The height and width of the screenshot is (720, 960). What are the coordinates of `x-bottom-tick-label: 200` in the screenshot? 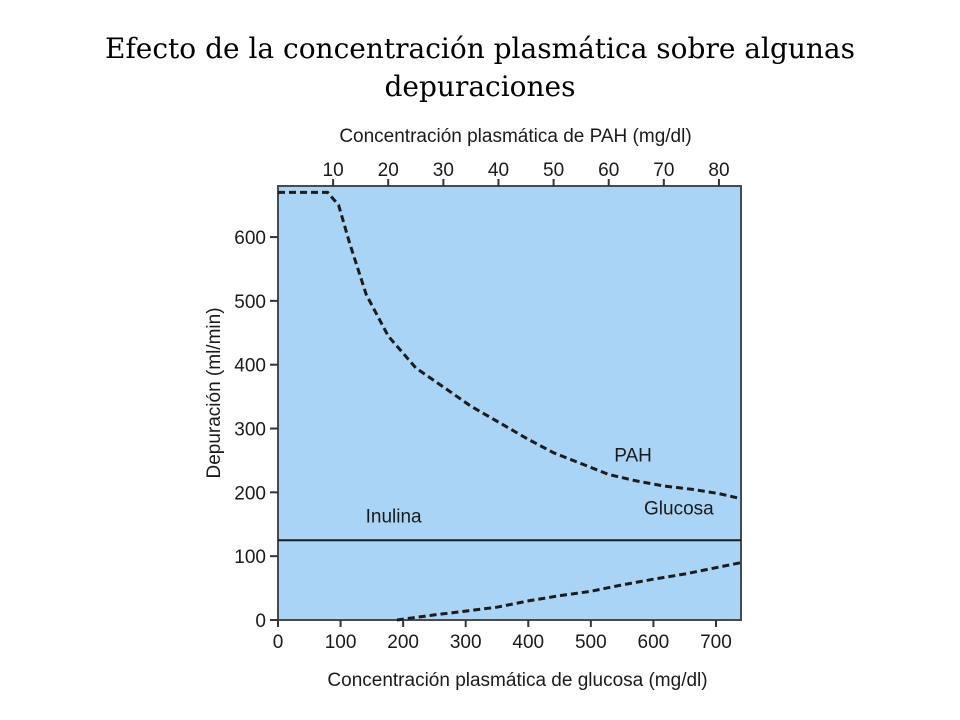 It's located at (403, 642).